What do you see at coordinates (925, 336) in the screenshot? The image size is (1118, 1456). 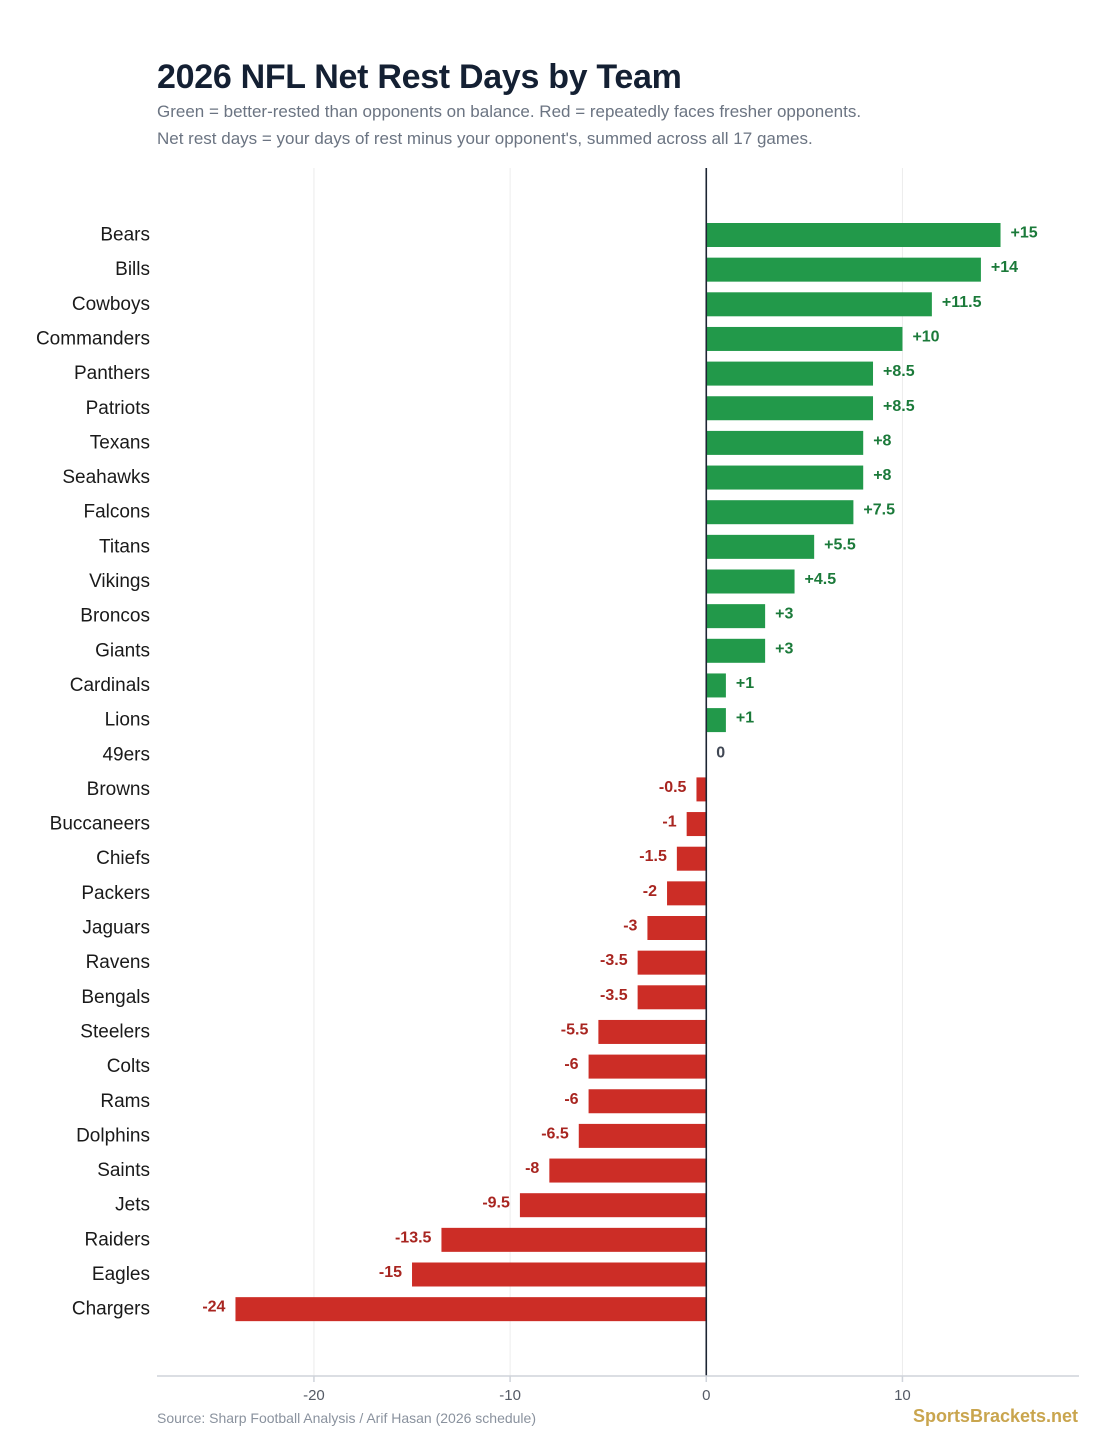 I see `value-label: +10` at bounding box center [925, 336].